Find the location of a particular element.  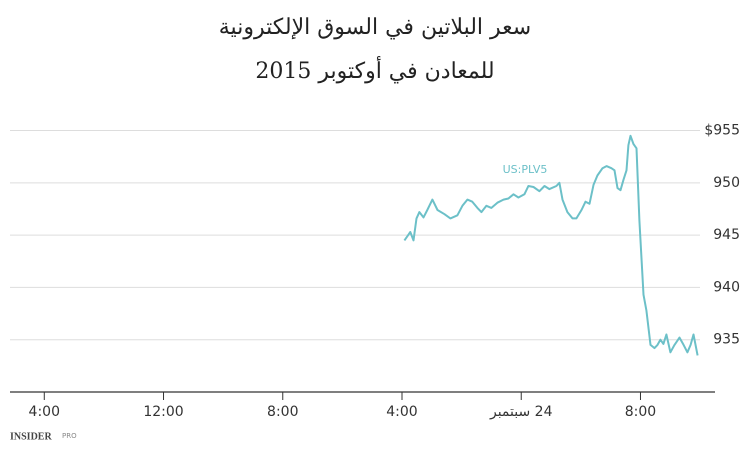

logo-suffix: PRO is located at coordinates (69, 436).